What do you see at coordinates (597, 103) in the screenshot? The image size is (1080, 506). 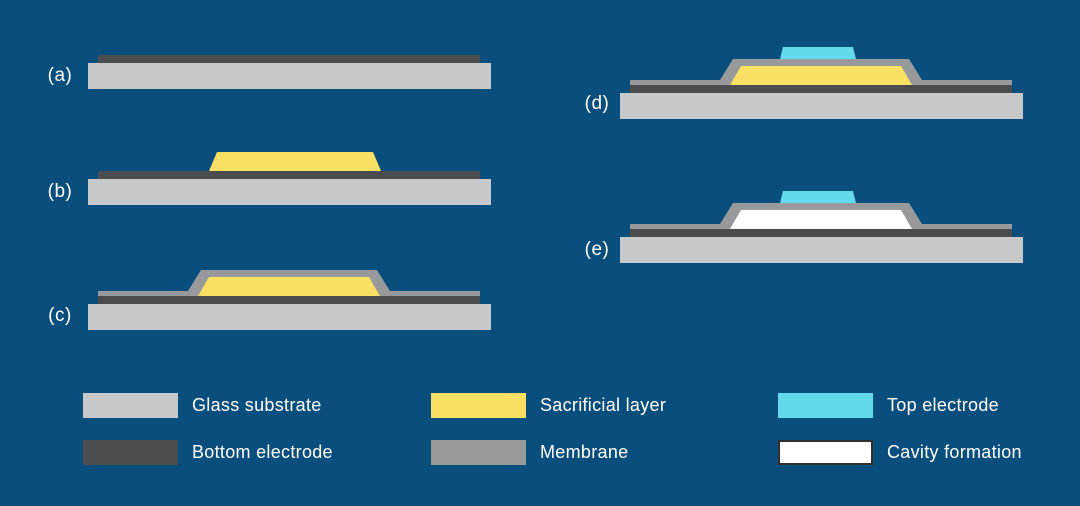 I see `step-label-d: (d)` at bounding box center [597, 103].